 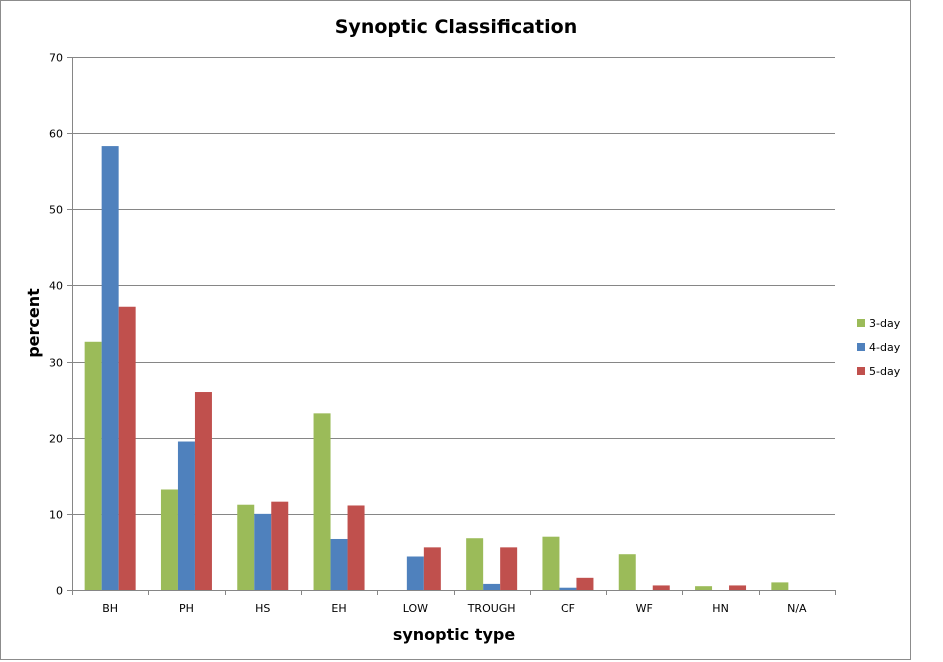 I want to click on x-tick-label: LOW, so click(x=415, y=608).